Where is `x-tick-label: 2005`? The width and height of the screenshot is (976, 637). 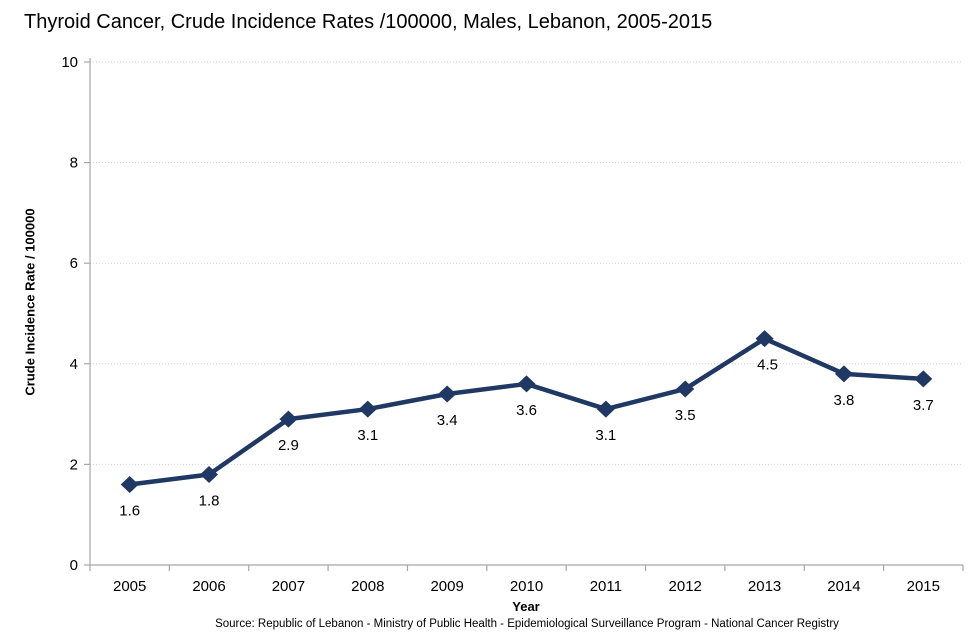
x-tick-label: 2005 is located at coordinates (129, 586).